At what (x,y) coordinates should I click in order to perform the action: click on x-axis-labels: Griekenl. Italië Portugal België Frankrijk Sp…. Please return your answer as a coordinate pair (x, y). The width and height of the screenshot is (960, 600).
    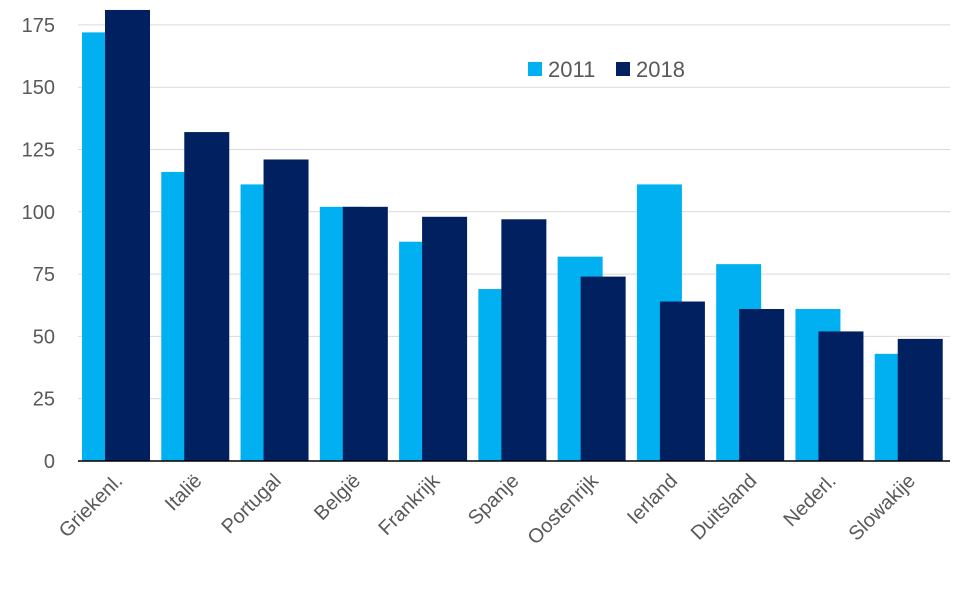
    Looking at the image, I should click on (487, 509).